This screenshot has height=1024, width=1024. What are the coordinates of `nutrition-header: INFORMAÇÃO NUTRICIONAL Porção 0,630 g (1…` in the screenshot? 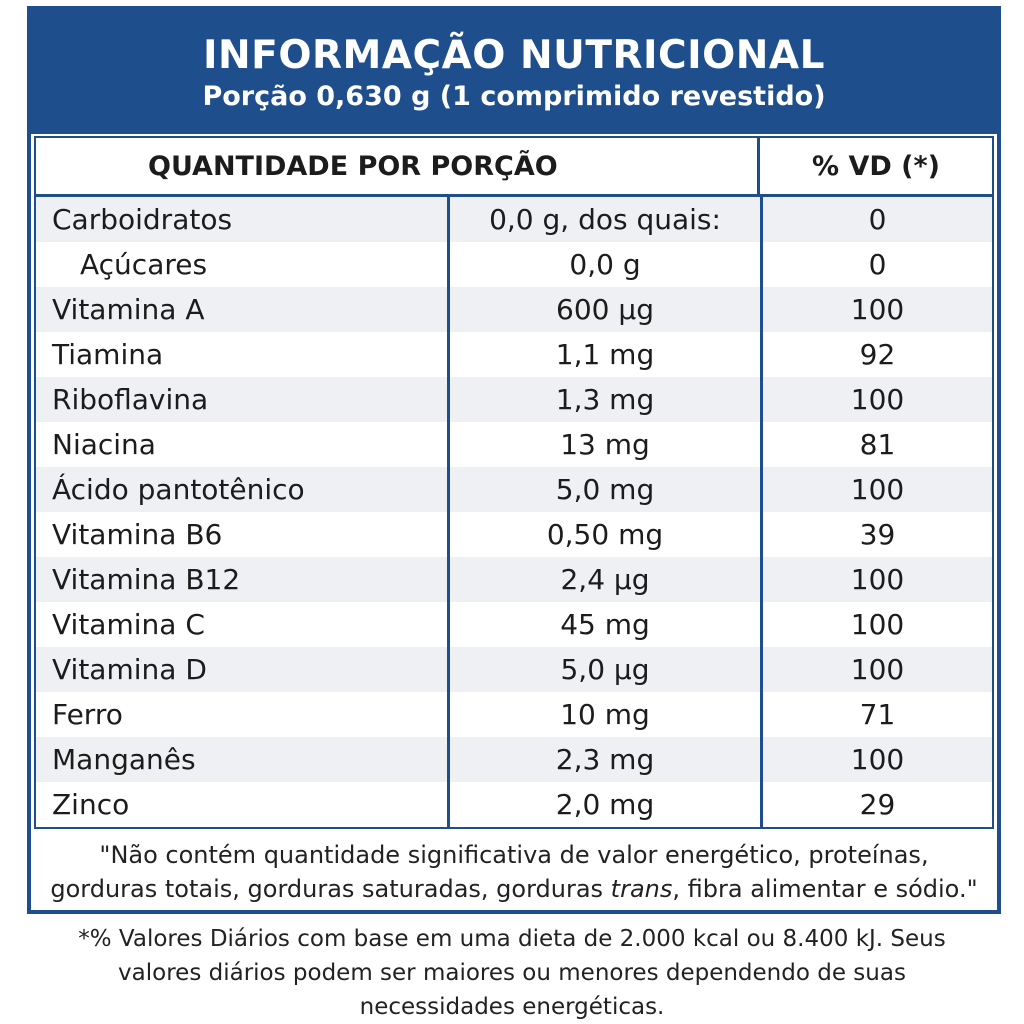 It's located at (514, 72).